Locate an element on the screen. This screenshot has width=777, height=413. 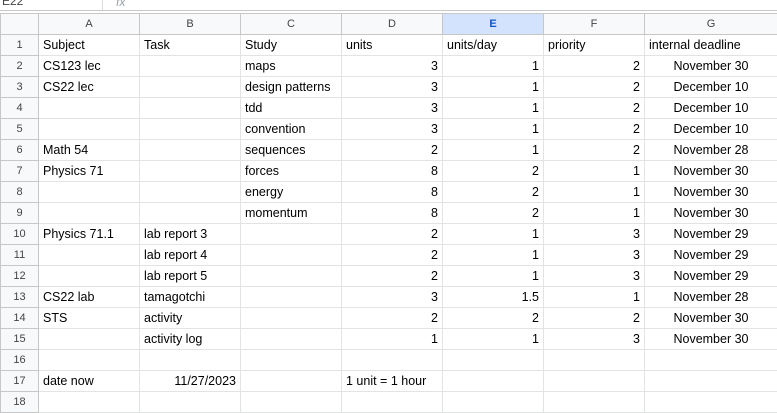
cell-g-11: November 29 is located at coordinates (711, 255).